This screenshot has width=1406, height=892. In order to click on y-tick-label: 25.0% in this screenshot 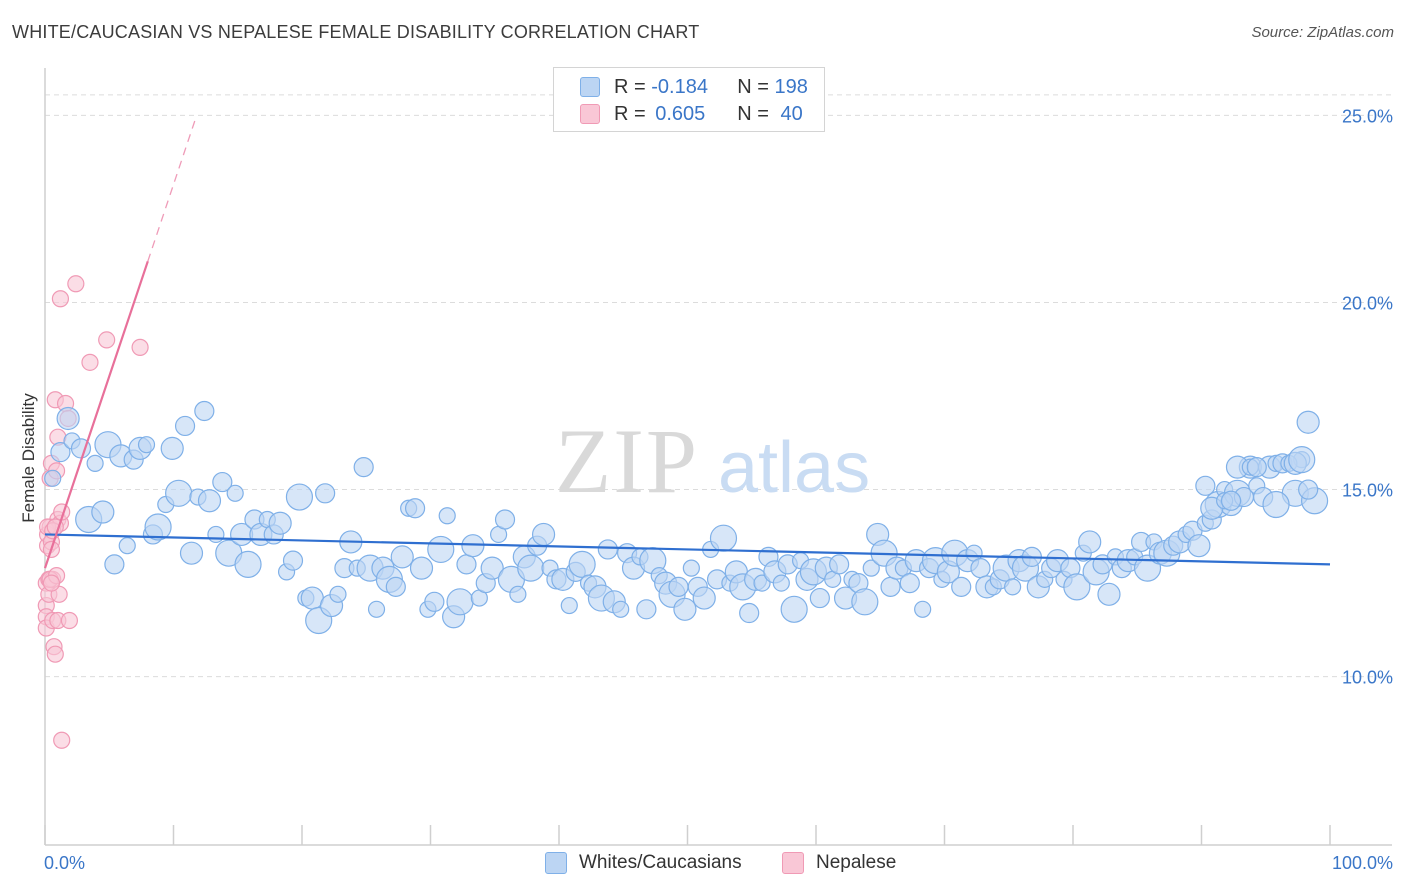, I will do `click(1367, 116)`.